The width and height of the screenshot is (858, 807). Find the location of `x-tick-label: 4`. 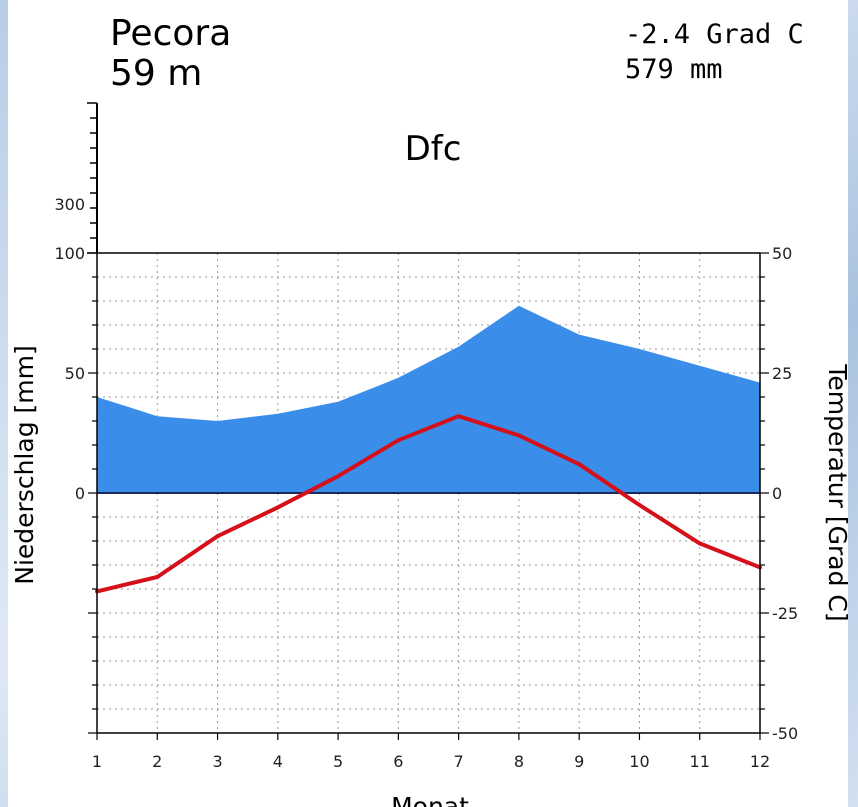

x-tick-label: 4 is located at coordinates (278, 761).